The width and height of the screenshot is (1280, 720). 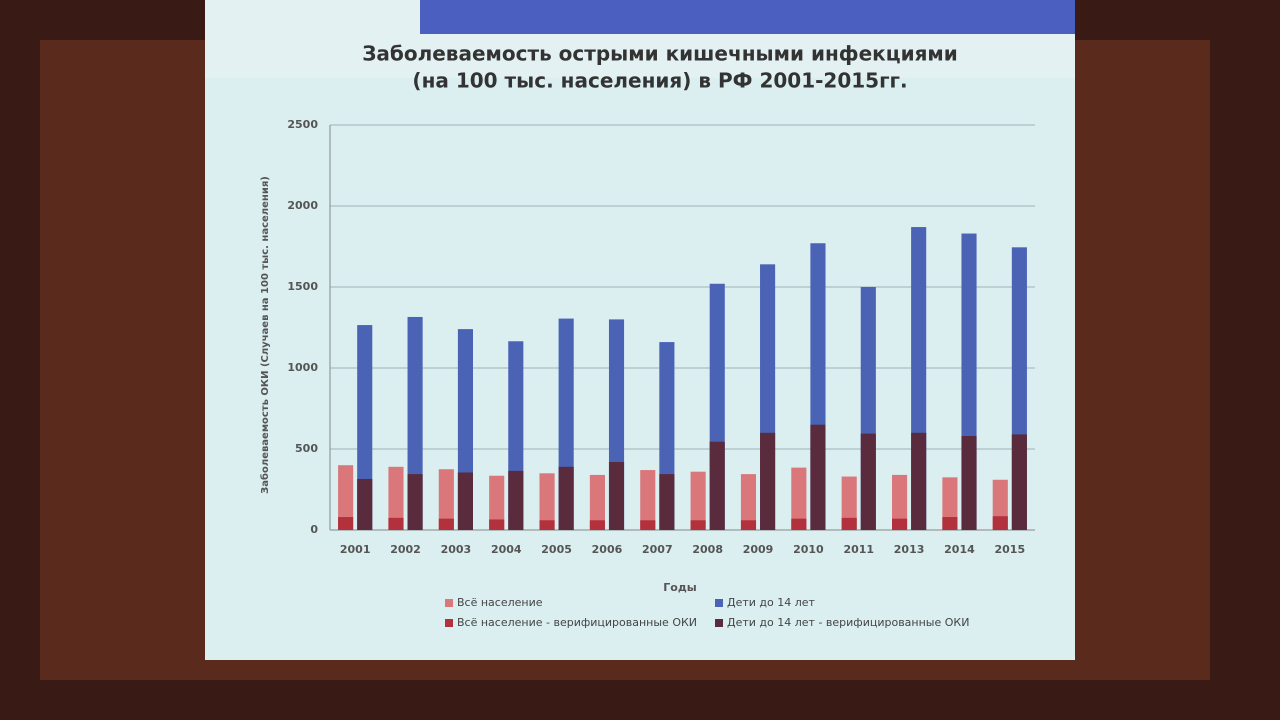 I want to click on x-axis-label: Годы, so click(x=679, y=587).